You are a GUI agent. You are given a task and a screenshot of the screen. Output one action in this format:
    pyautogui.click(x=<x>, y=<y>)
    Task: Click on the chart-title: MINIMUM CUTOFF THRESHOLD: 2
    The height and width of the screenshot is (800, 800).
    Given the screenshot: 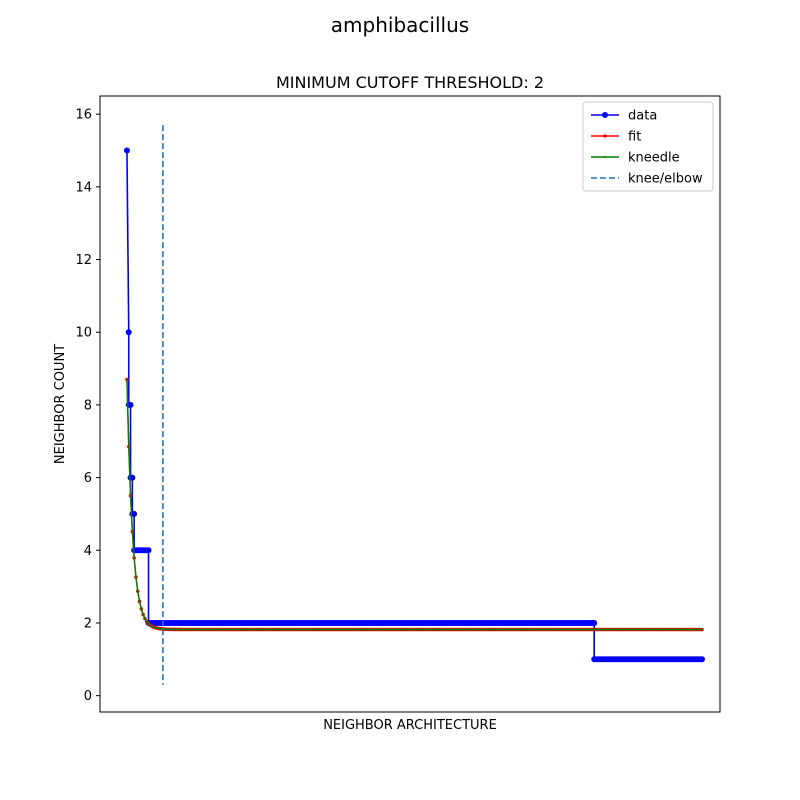 What is the action you would take?
    pyautogui.click(x=410, y=82)
    